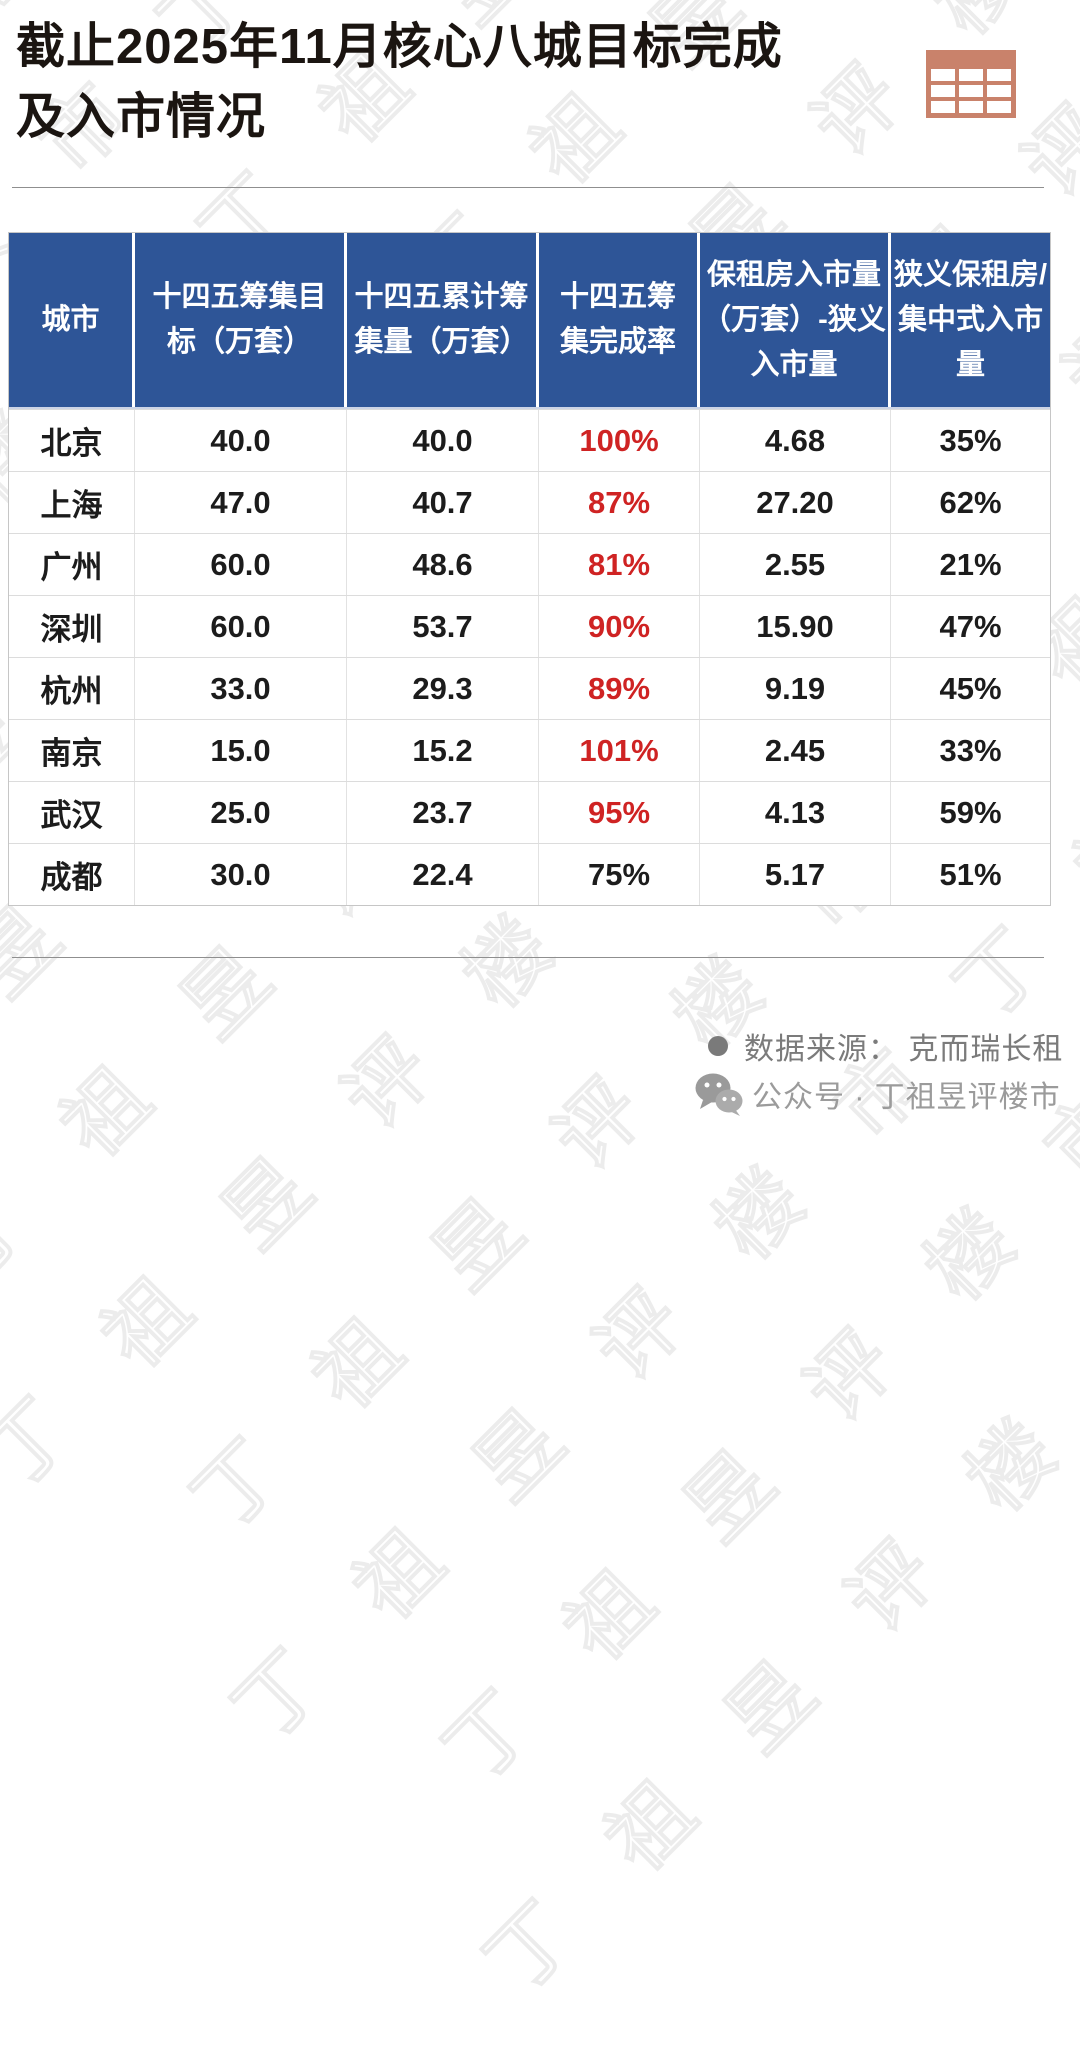 The height and width of the screenshot is (2070, 1080). Describe the element at coordinates (619, 564) in the screenshot. I see `cell-rate: 81%` at that location.